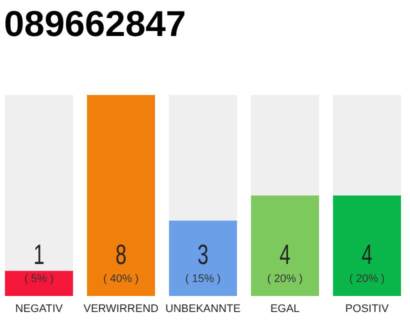 The height and width of the screenshot is (320, 410). Describe the element at coordinates (285, 309) in the screenshot. I see `x-tick-label: EGAL` at that location.